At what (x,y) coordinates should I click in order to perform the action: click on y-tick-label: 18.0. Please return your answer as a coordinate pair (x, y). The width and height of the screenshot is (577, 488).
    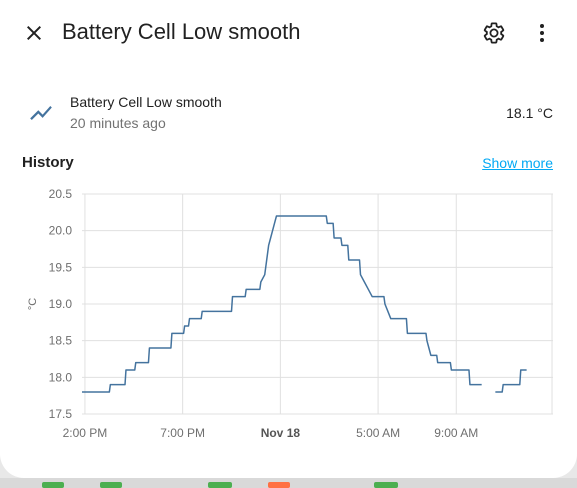
    Looking at the image, I should click on (61, 377).